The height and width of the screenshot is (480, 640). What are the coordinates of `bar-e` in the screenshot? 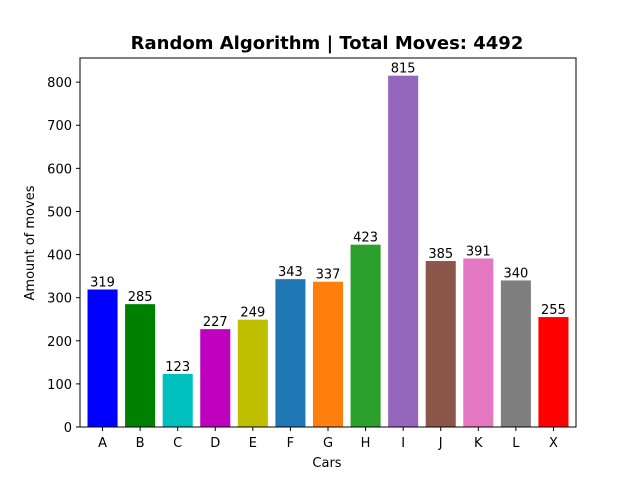 It's located at (252, 373).